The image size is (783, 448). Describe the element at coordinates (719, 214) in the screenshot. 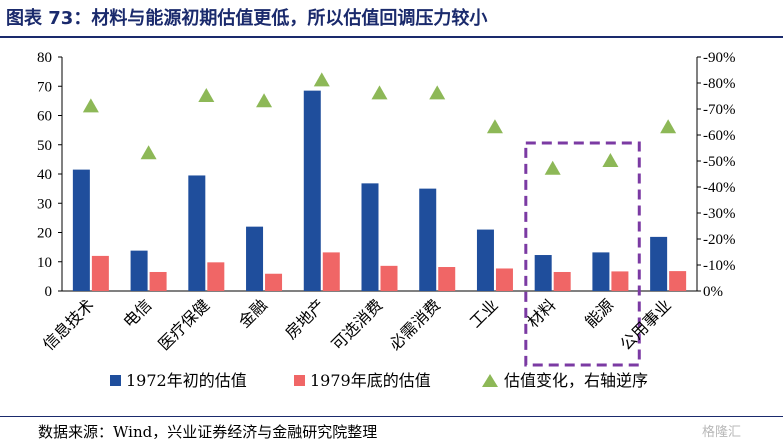

I see `right-tick-label: -30%` at that location.